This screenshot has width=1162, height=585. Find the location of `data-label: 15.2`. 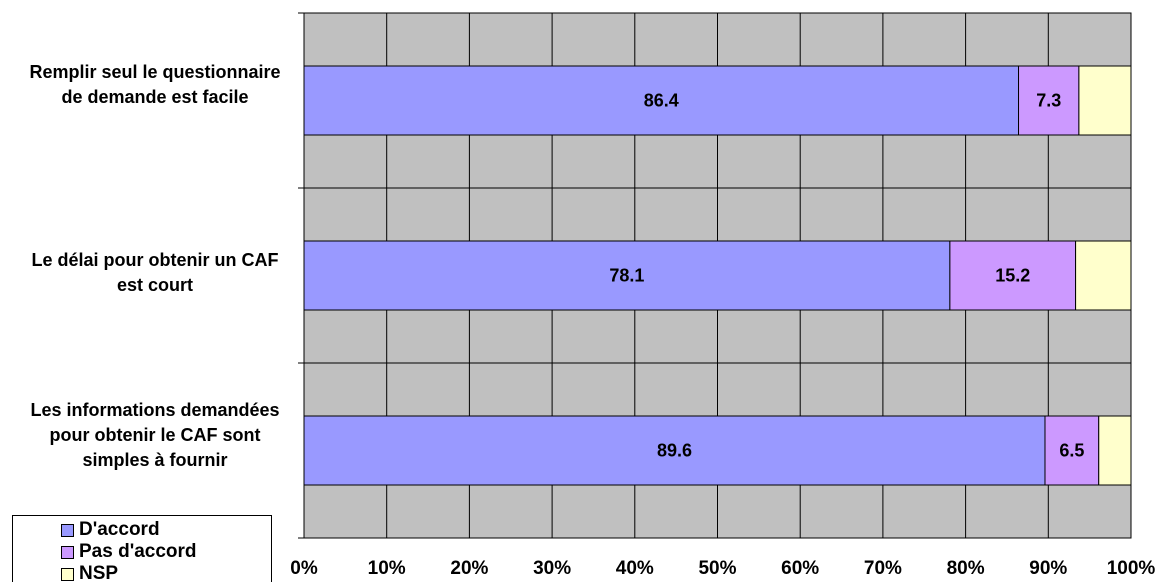

data-label: 15.2 is located at coordinates (1012, 276).